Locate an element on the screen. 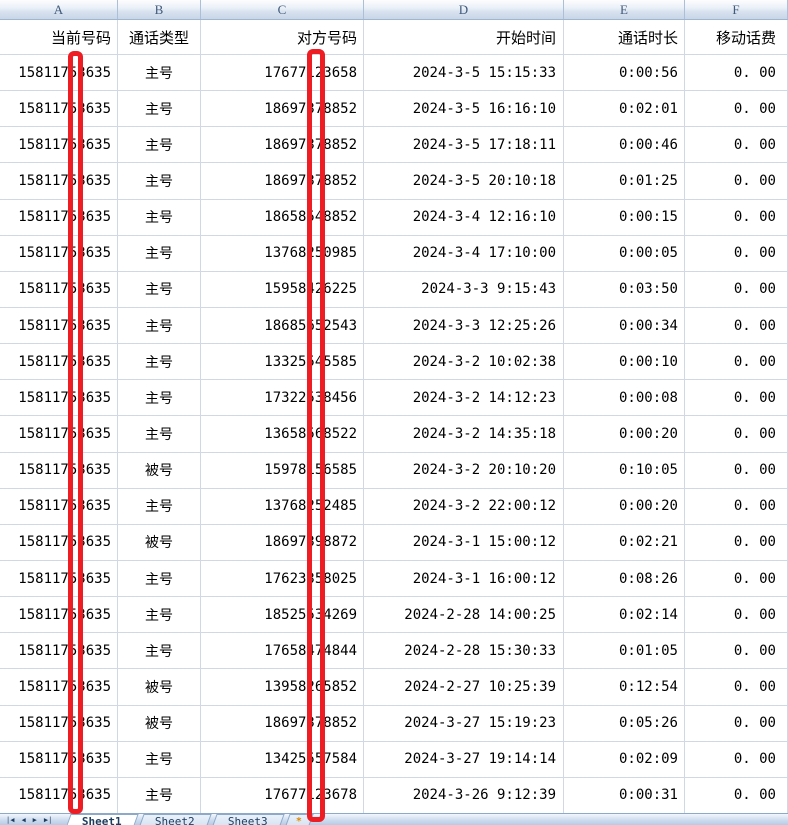 This screenshot has width=788, height=825. cell-start-time: 2024-3-4 12:16:10 is located at coordinates (464, 217).